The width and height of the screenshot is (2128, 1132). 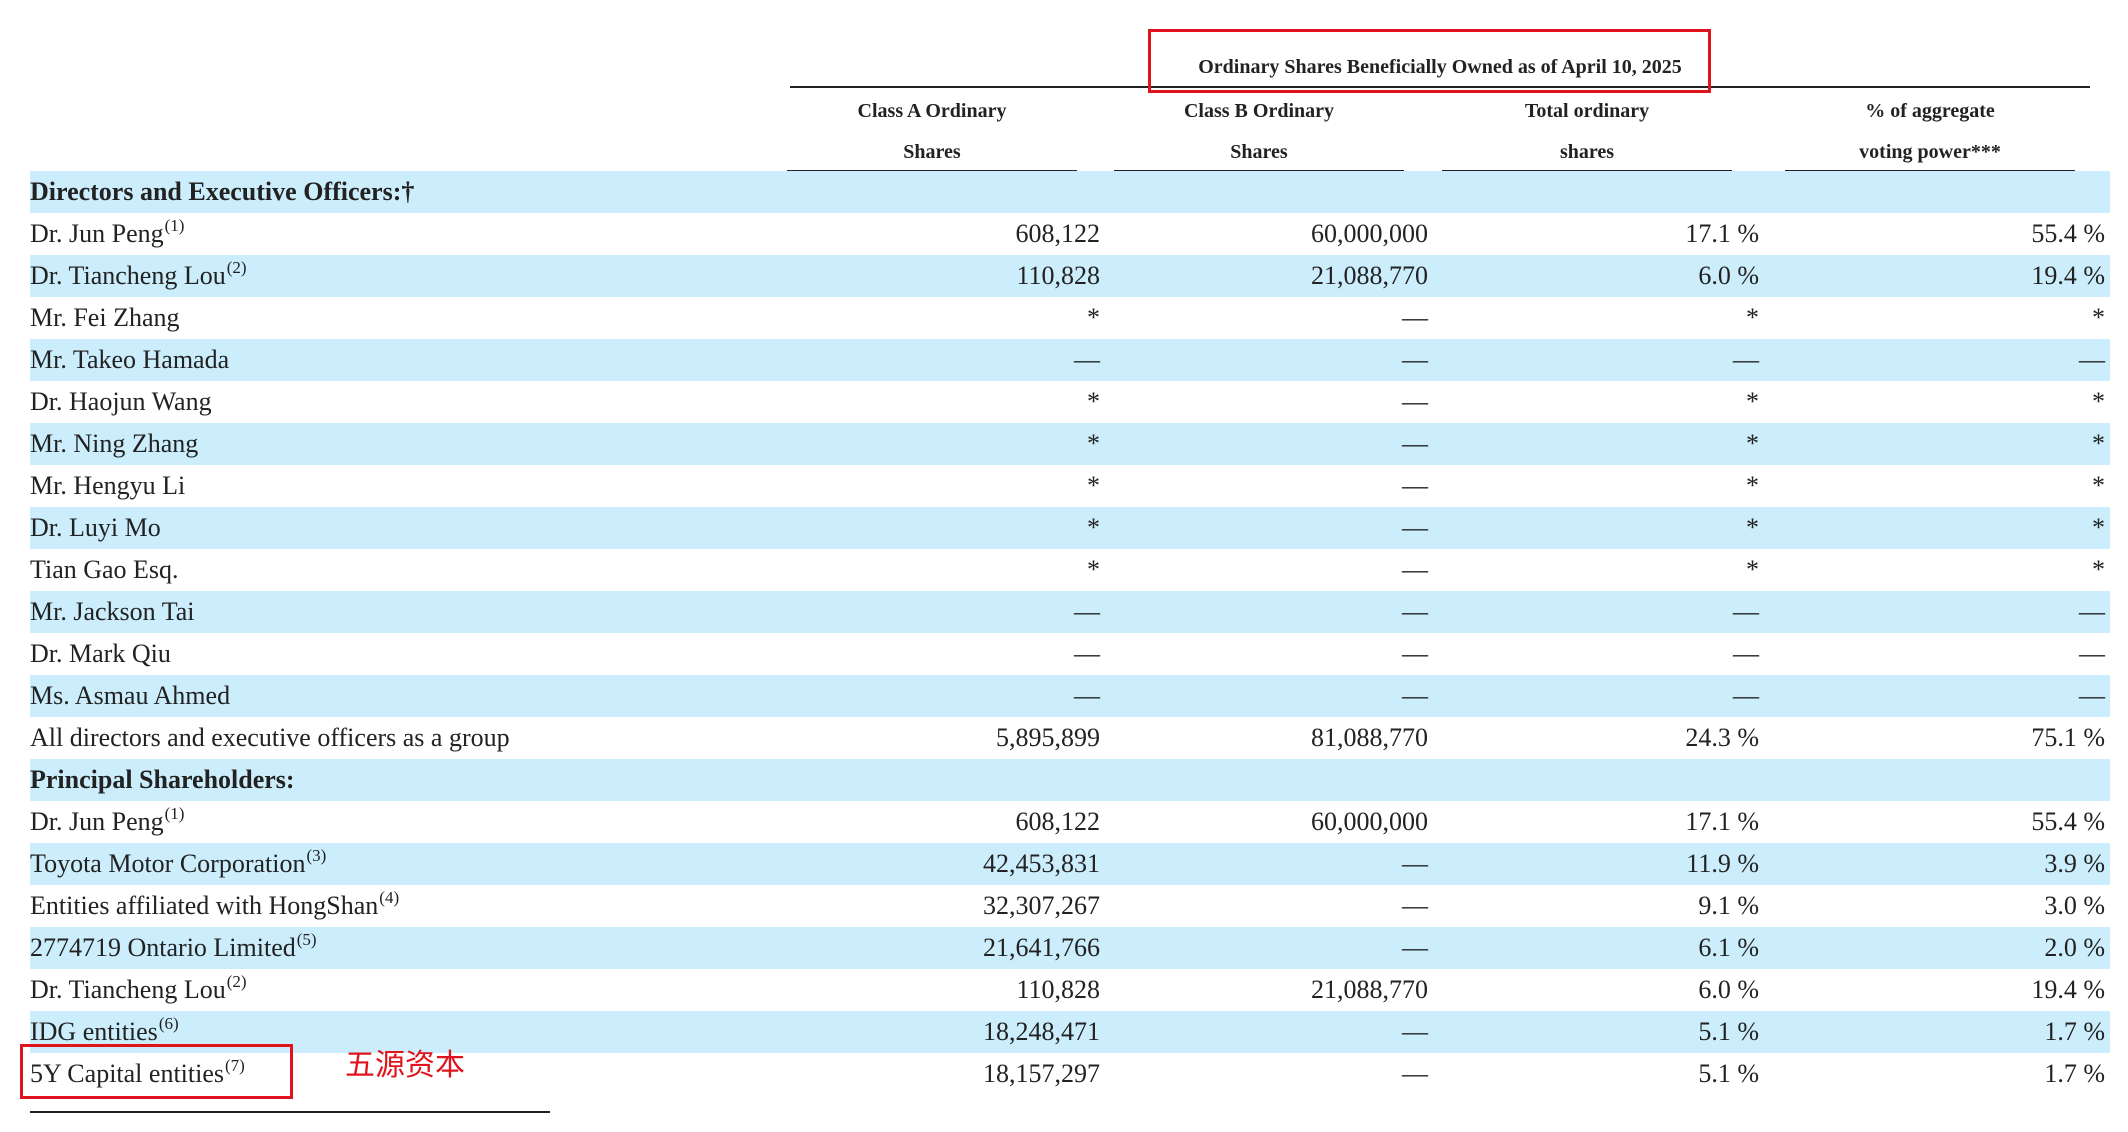 I want to click on holder-name: Dr. Tiancheng Lou(2), so click(x=138, y=988).